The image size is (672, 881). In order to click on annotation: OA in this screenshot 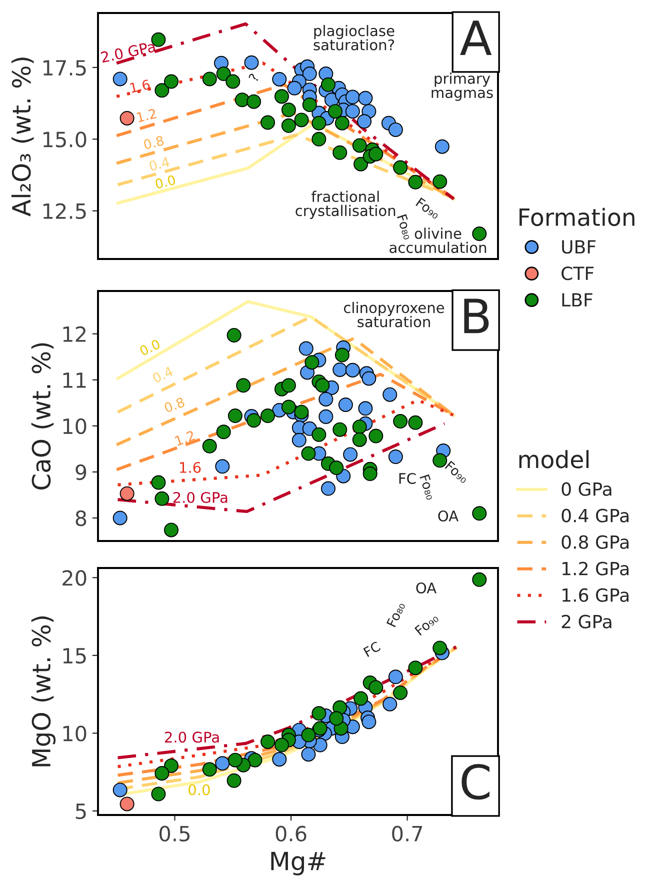, I will do `click(448, 516)`.